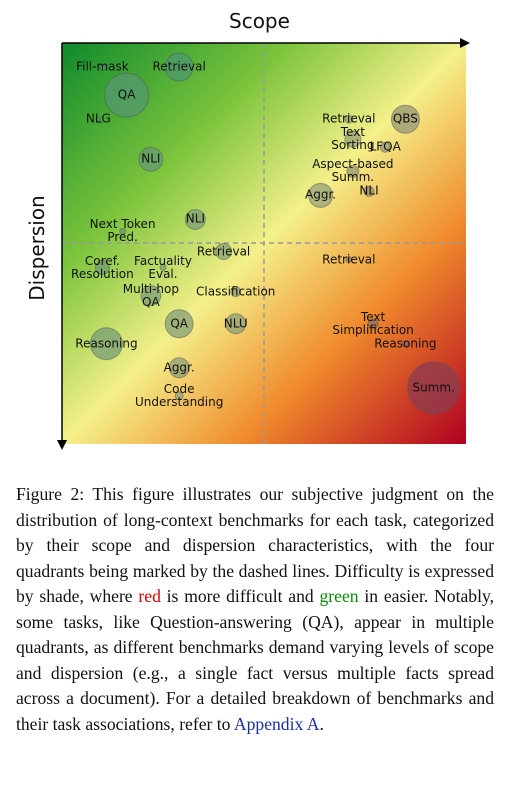 The image size is (513, 806). Describe the element at coordinates (240, 596) in the screenshot. I see `caption-text-2: is more difficult and` at that location.